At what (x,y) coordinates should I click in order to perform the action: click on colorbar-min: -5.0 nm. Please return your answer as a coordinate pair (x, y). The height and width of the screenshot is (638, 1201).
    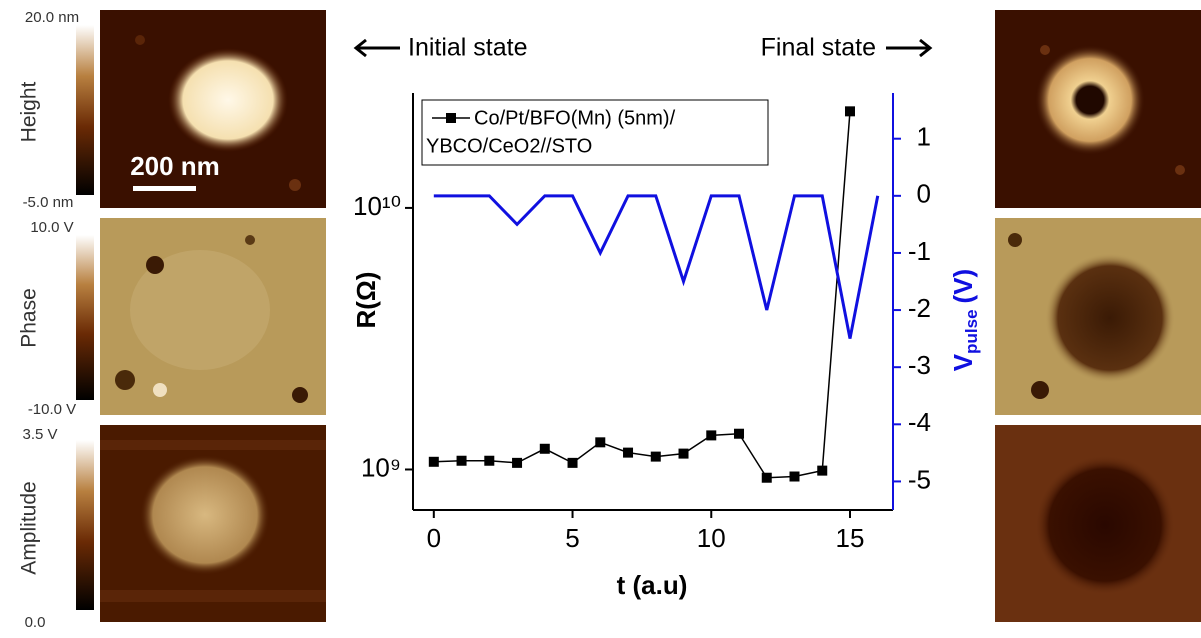
    Looking at the image, I should click on (48, 202).